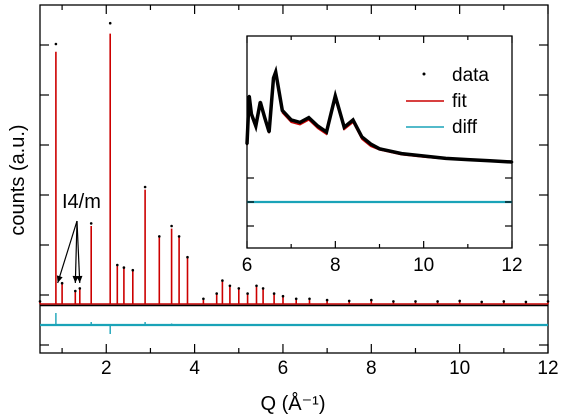 The height and width of the screenshot is (415, 565). What do you see at coordinates (447, 101) in the screenshot?
I see `inset-legend: data fit diff` at bounding box center [447, 101].